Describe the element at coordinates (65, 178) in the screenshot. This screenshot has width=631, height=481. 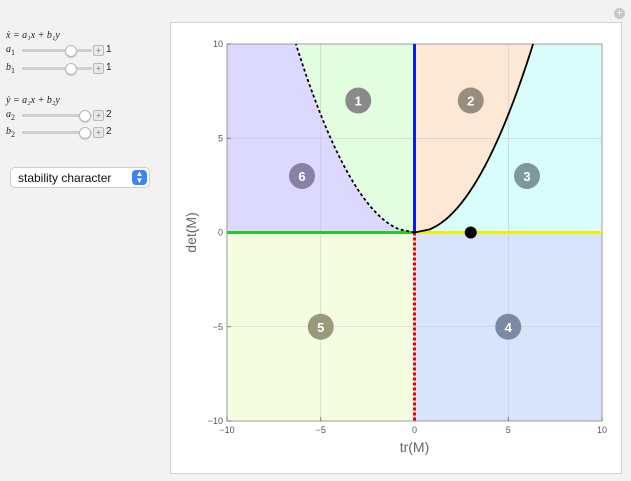
I see `dropdown-selected-label: stability character` at that location.